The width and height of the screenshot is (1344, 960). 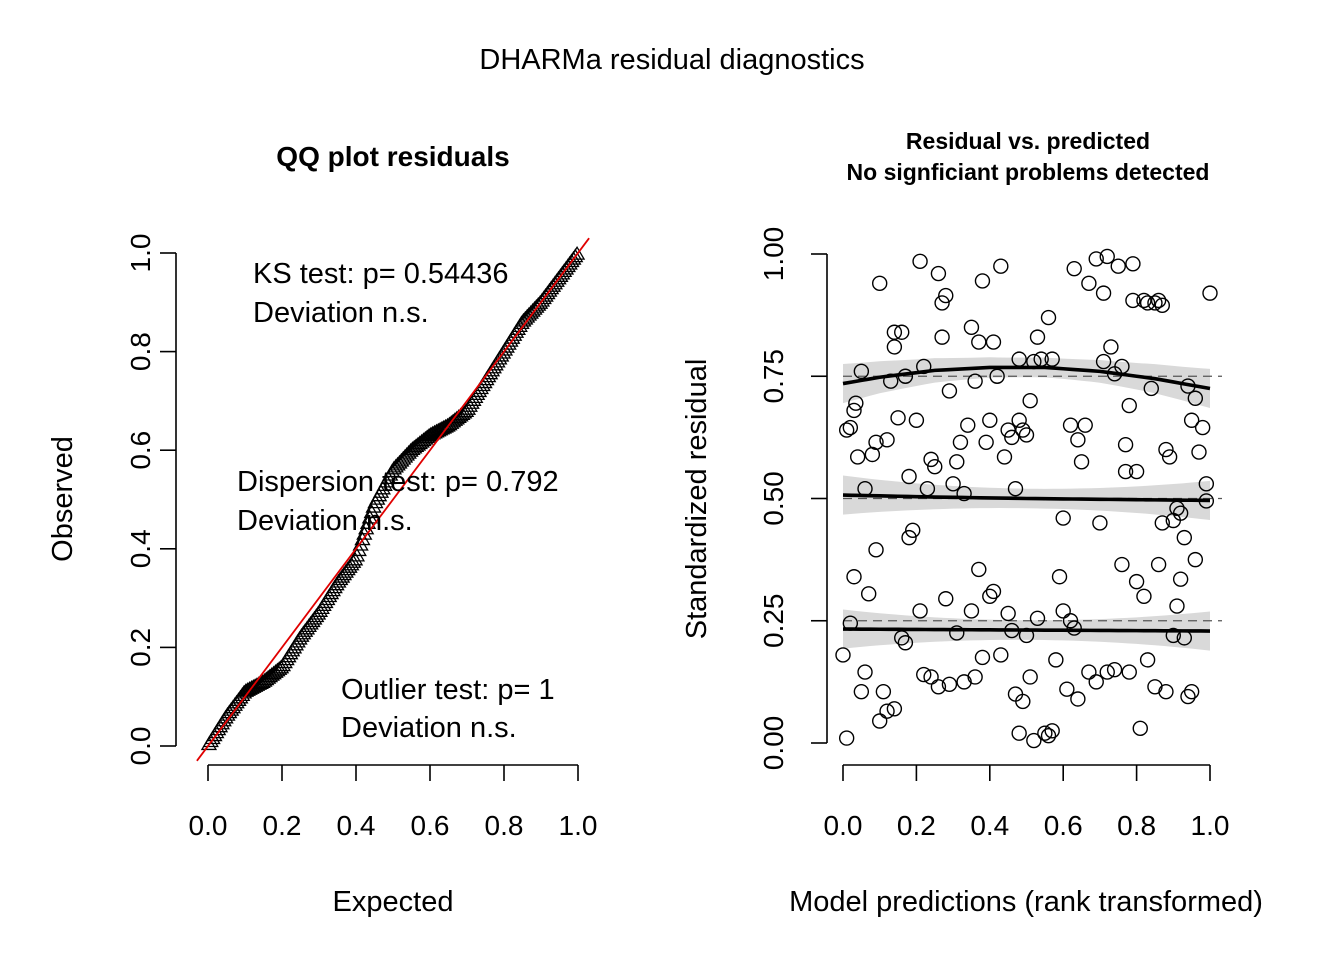 I want to click on qq-y-tick-label: 0.4, so click(x=140, y=548).